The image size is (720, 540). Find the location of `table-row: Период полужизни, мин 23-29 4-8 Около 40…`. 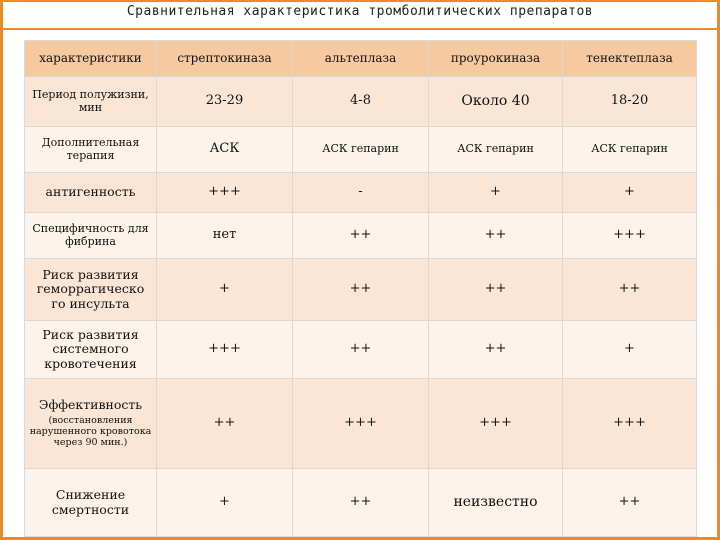

table-row: Период полужизни, мин 23-29 4-8 Около 40… is located at coordinates (360, 101).